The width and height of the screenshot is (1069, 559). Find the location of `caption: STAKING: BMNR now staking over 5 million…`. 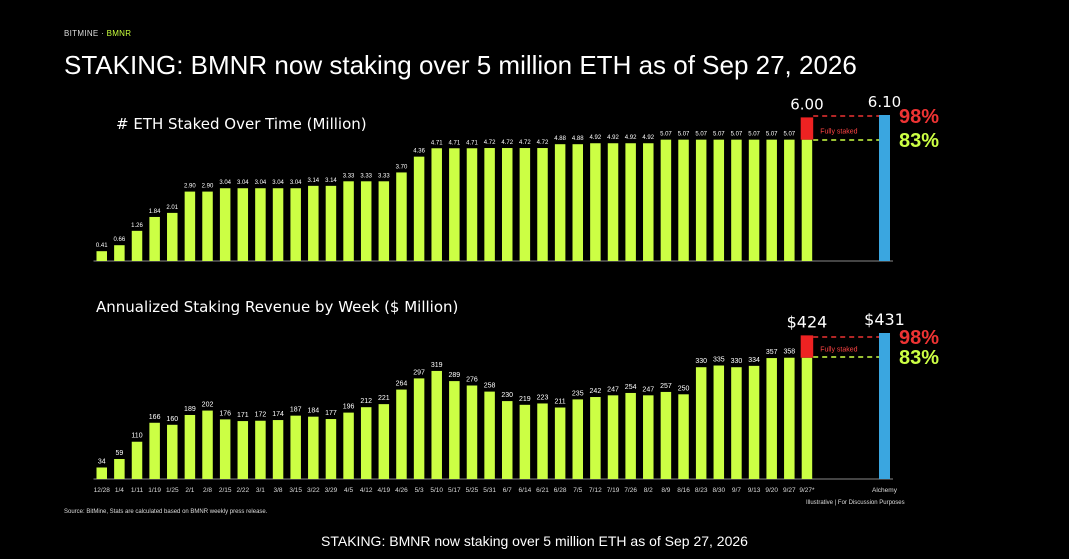

caption: STAKING: BMNR now staking over 5 million… is located at coordinates (534, 541).